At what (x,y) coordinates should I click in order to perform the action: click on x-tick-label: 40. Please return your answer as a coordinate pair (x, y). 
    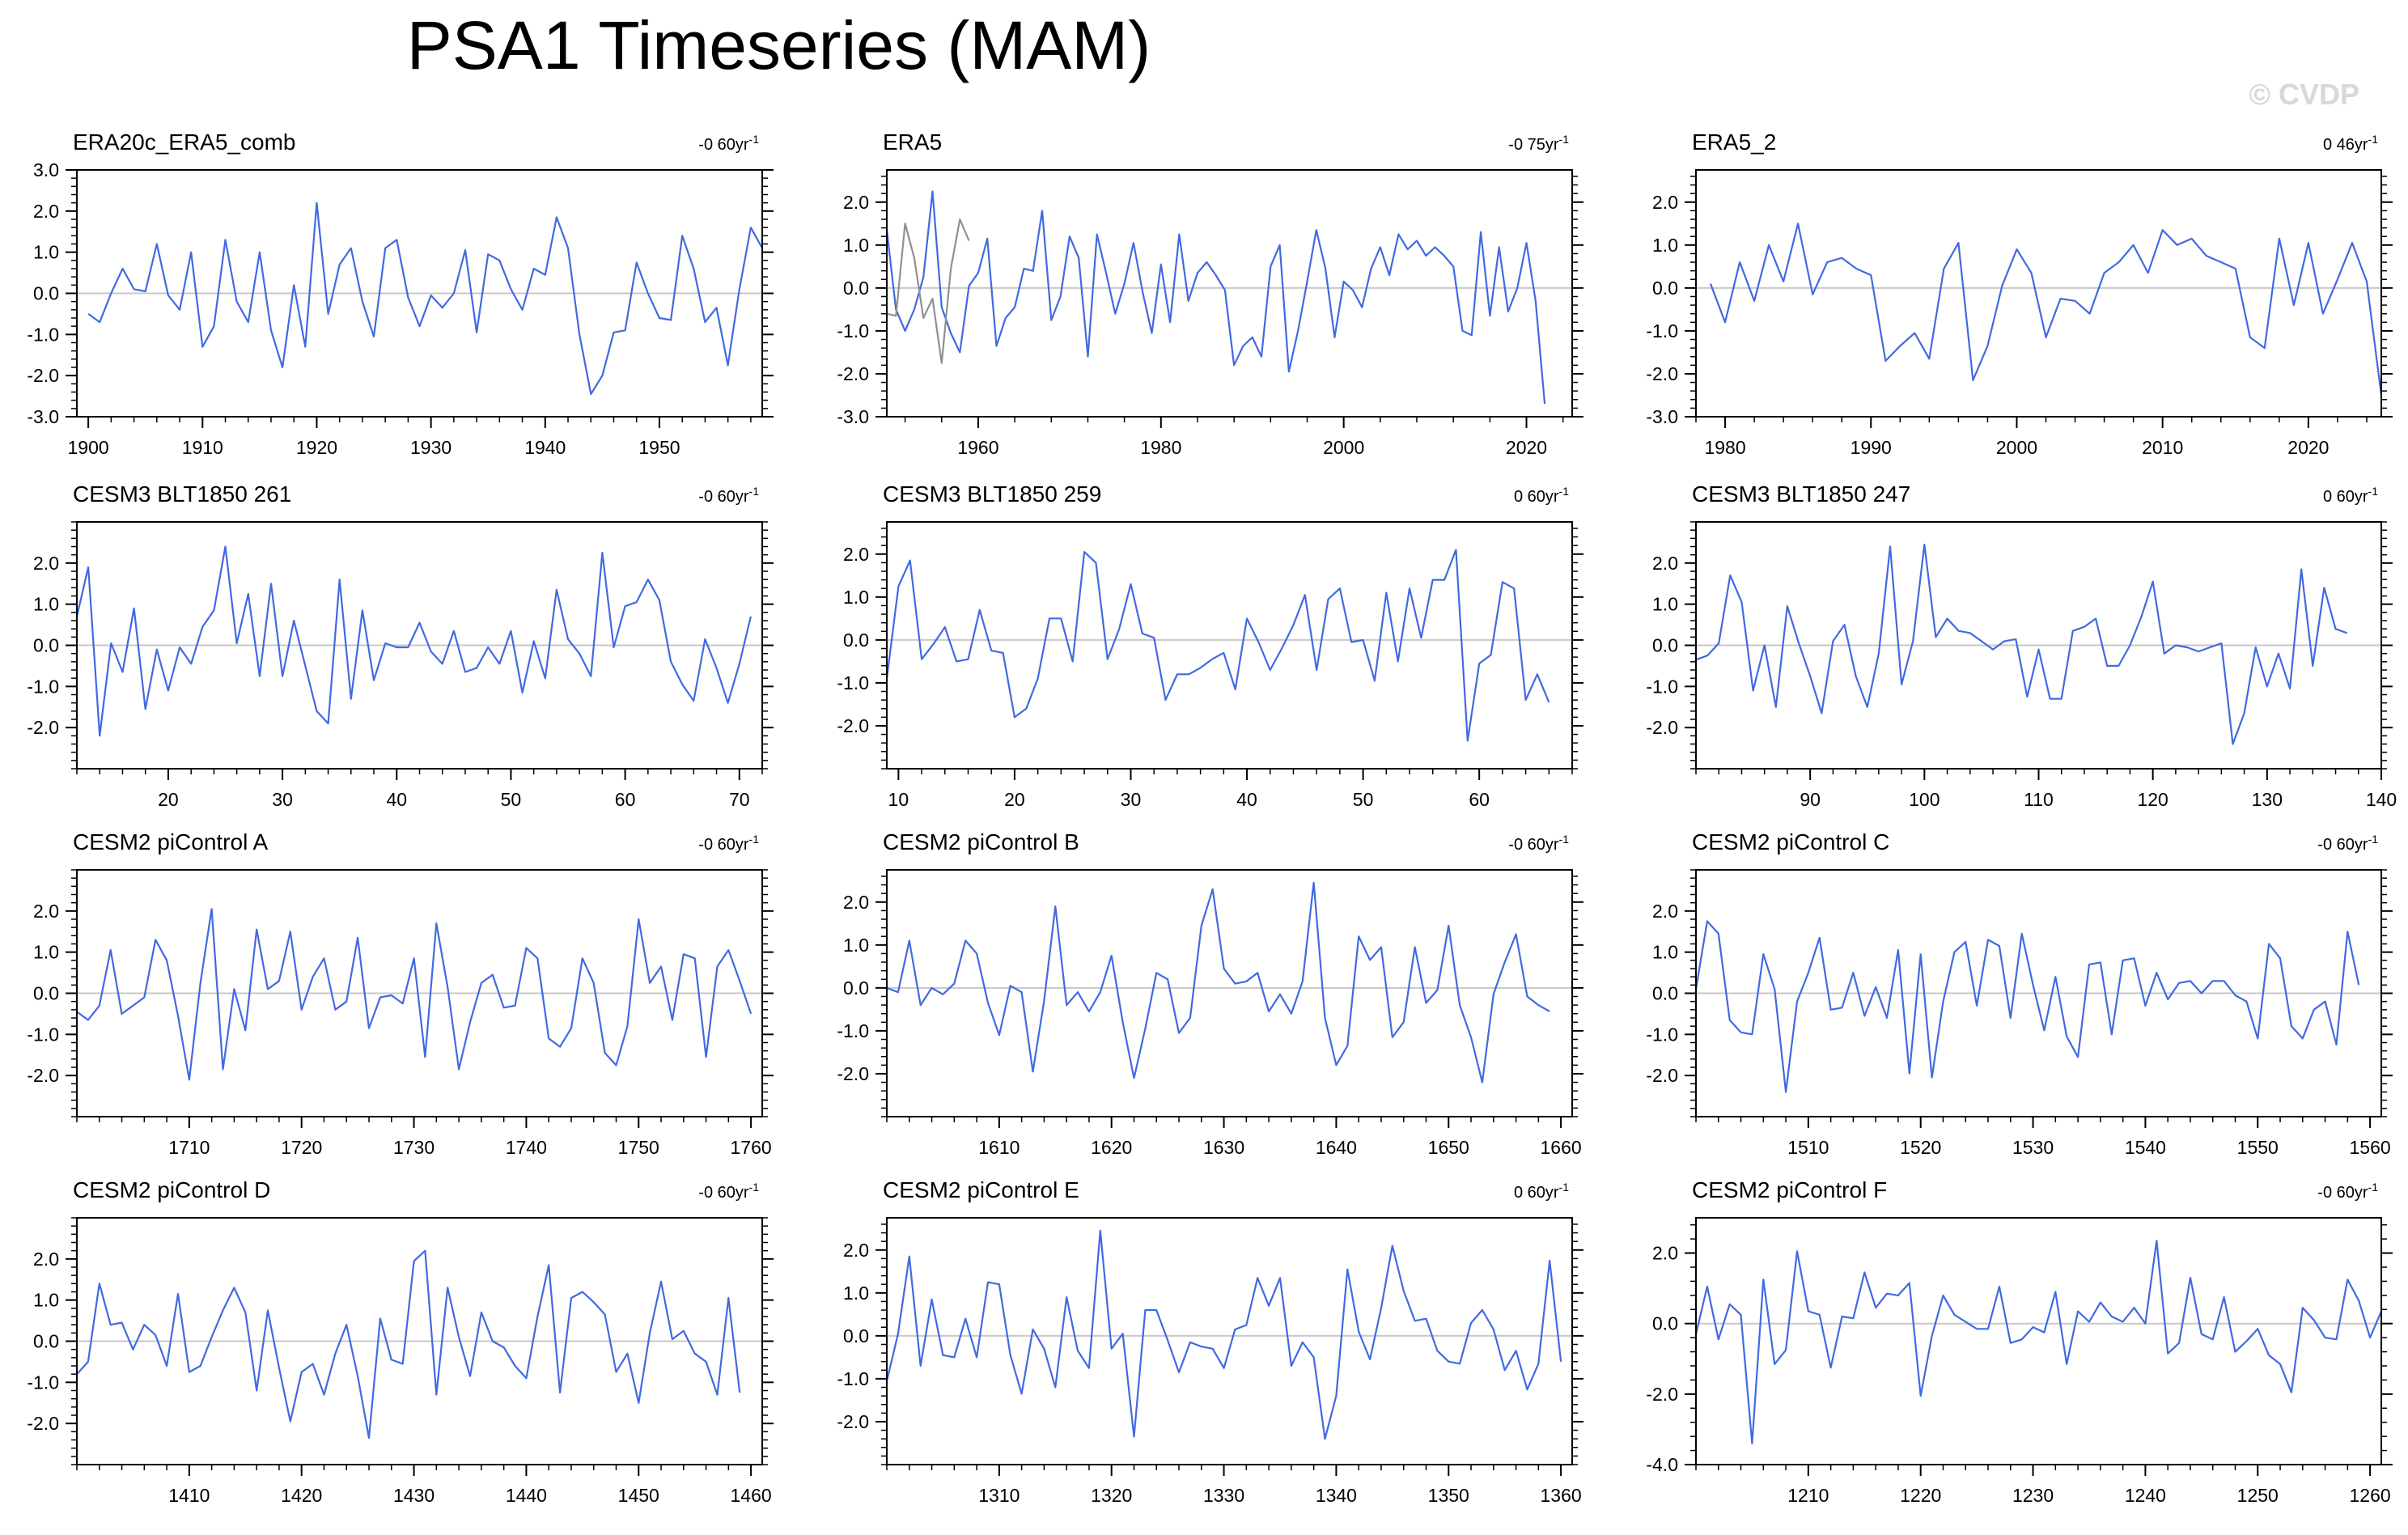
    Looking at the image, I should click on (1246, 799).